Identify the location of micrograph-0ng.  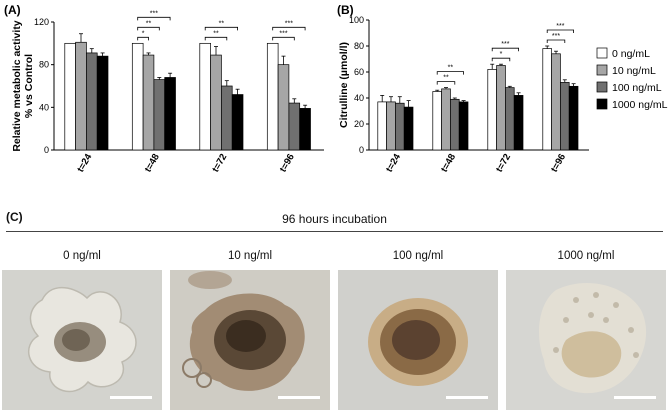
(82, 340).